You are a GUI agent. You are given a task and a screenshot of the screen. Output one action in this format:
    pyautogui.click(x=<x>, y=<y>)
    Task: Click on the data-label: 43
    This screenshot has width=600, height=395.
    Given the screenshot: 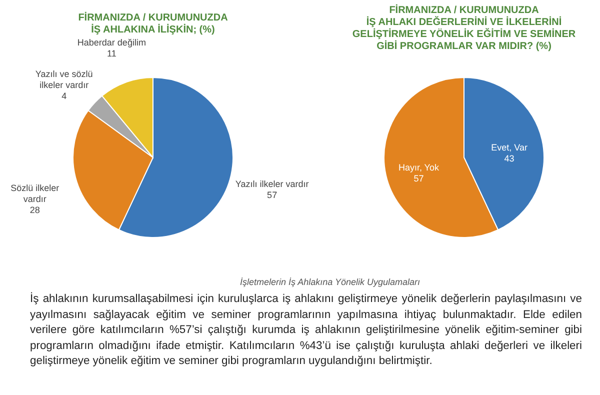 What is the action you would take?
    pyautogui.click(x=509, y=158)
    